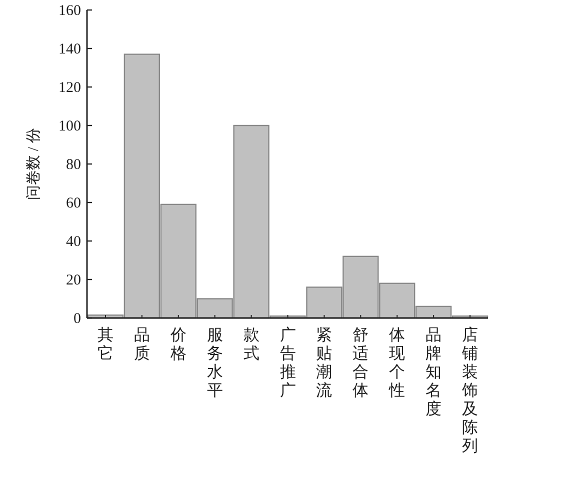 This screenshot has width=573, height=478. What do you see at coordinates (69, 126) in the screenshot?
I see `y-tick-label: 100` at bounding box center [69, 126].